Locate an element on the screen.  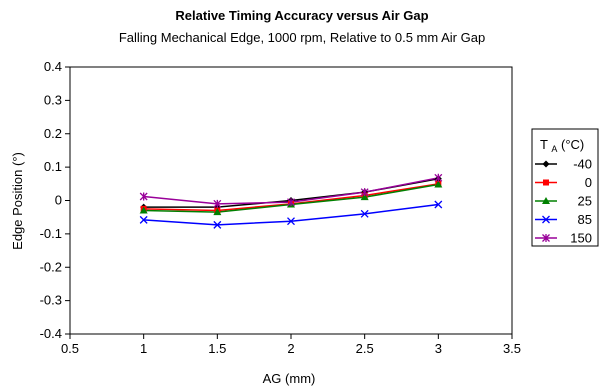
x-tick-label: 3.5 is located at coordinates (512, 348).